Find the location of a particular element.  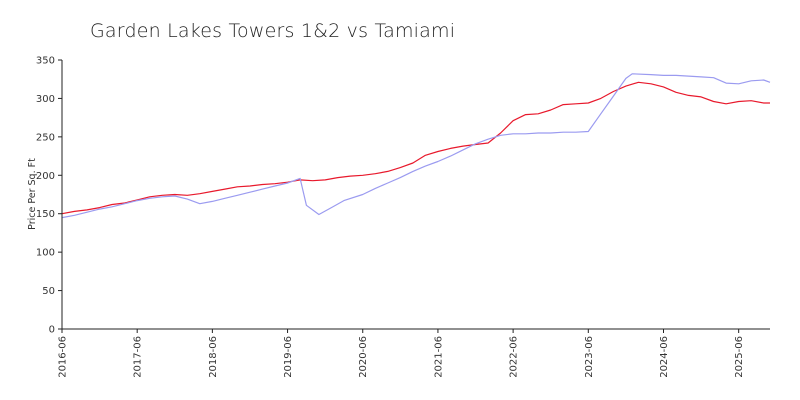

y-tick-label: 150 is located at coordinates (45, 214).